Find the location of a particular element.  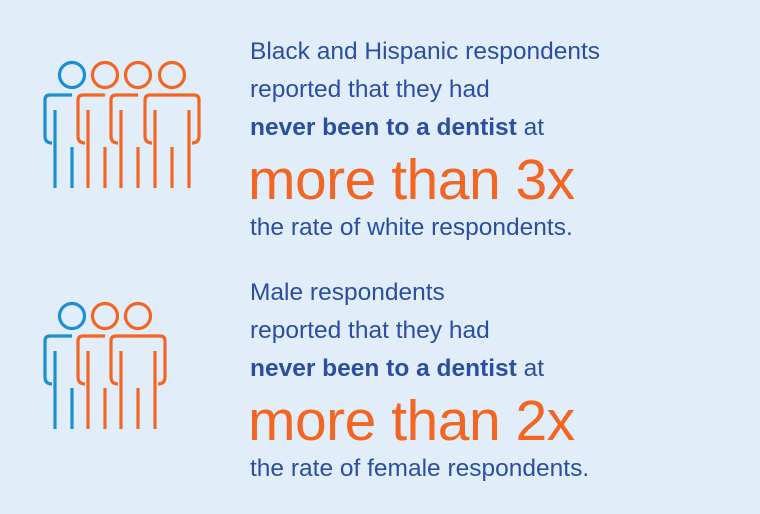

stat-1-line-3: never been to a dentist at is located at coordinates (397, 128).